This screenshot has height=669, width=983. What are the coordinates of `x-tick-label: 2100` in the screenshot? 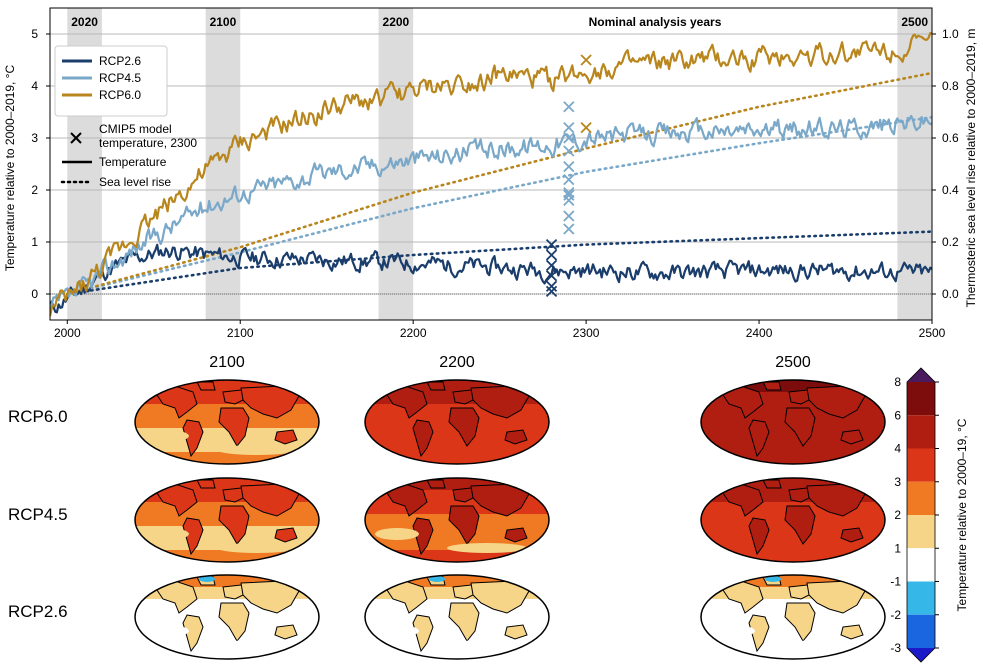 It's located at (240, 333).